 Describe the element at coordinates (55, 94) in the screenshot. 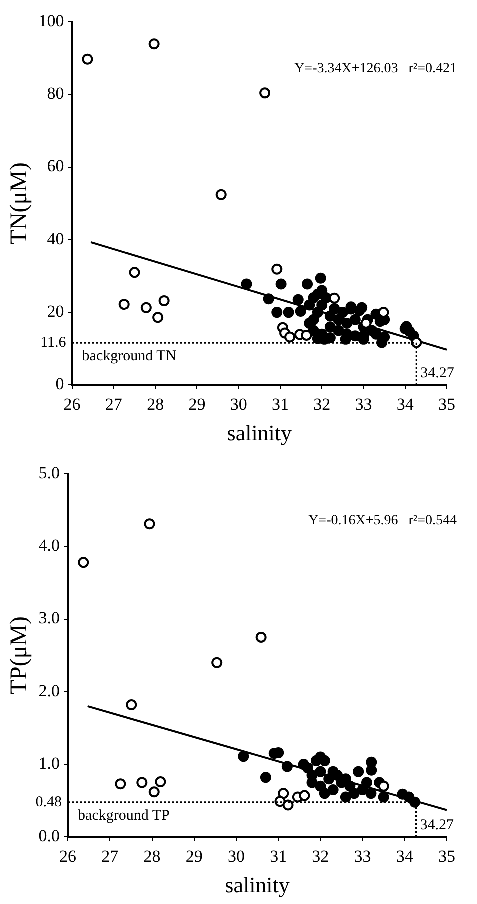

I see `y-tick-label: 80` at that location.